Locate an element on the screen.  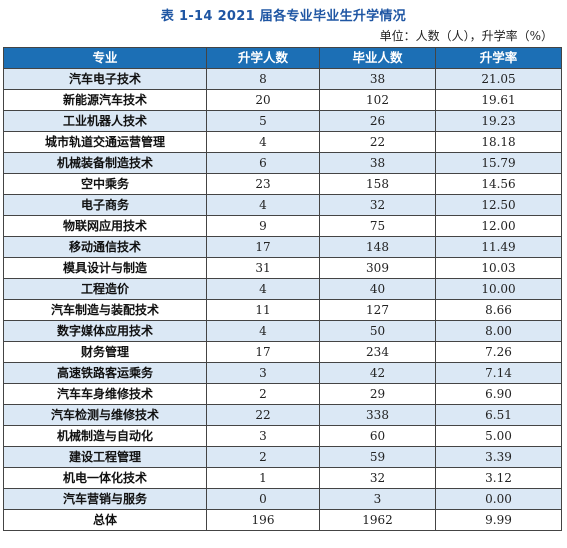
cell-graduates: 59 is located at coordinates (377, 457).